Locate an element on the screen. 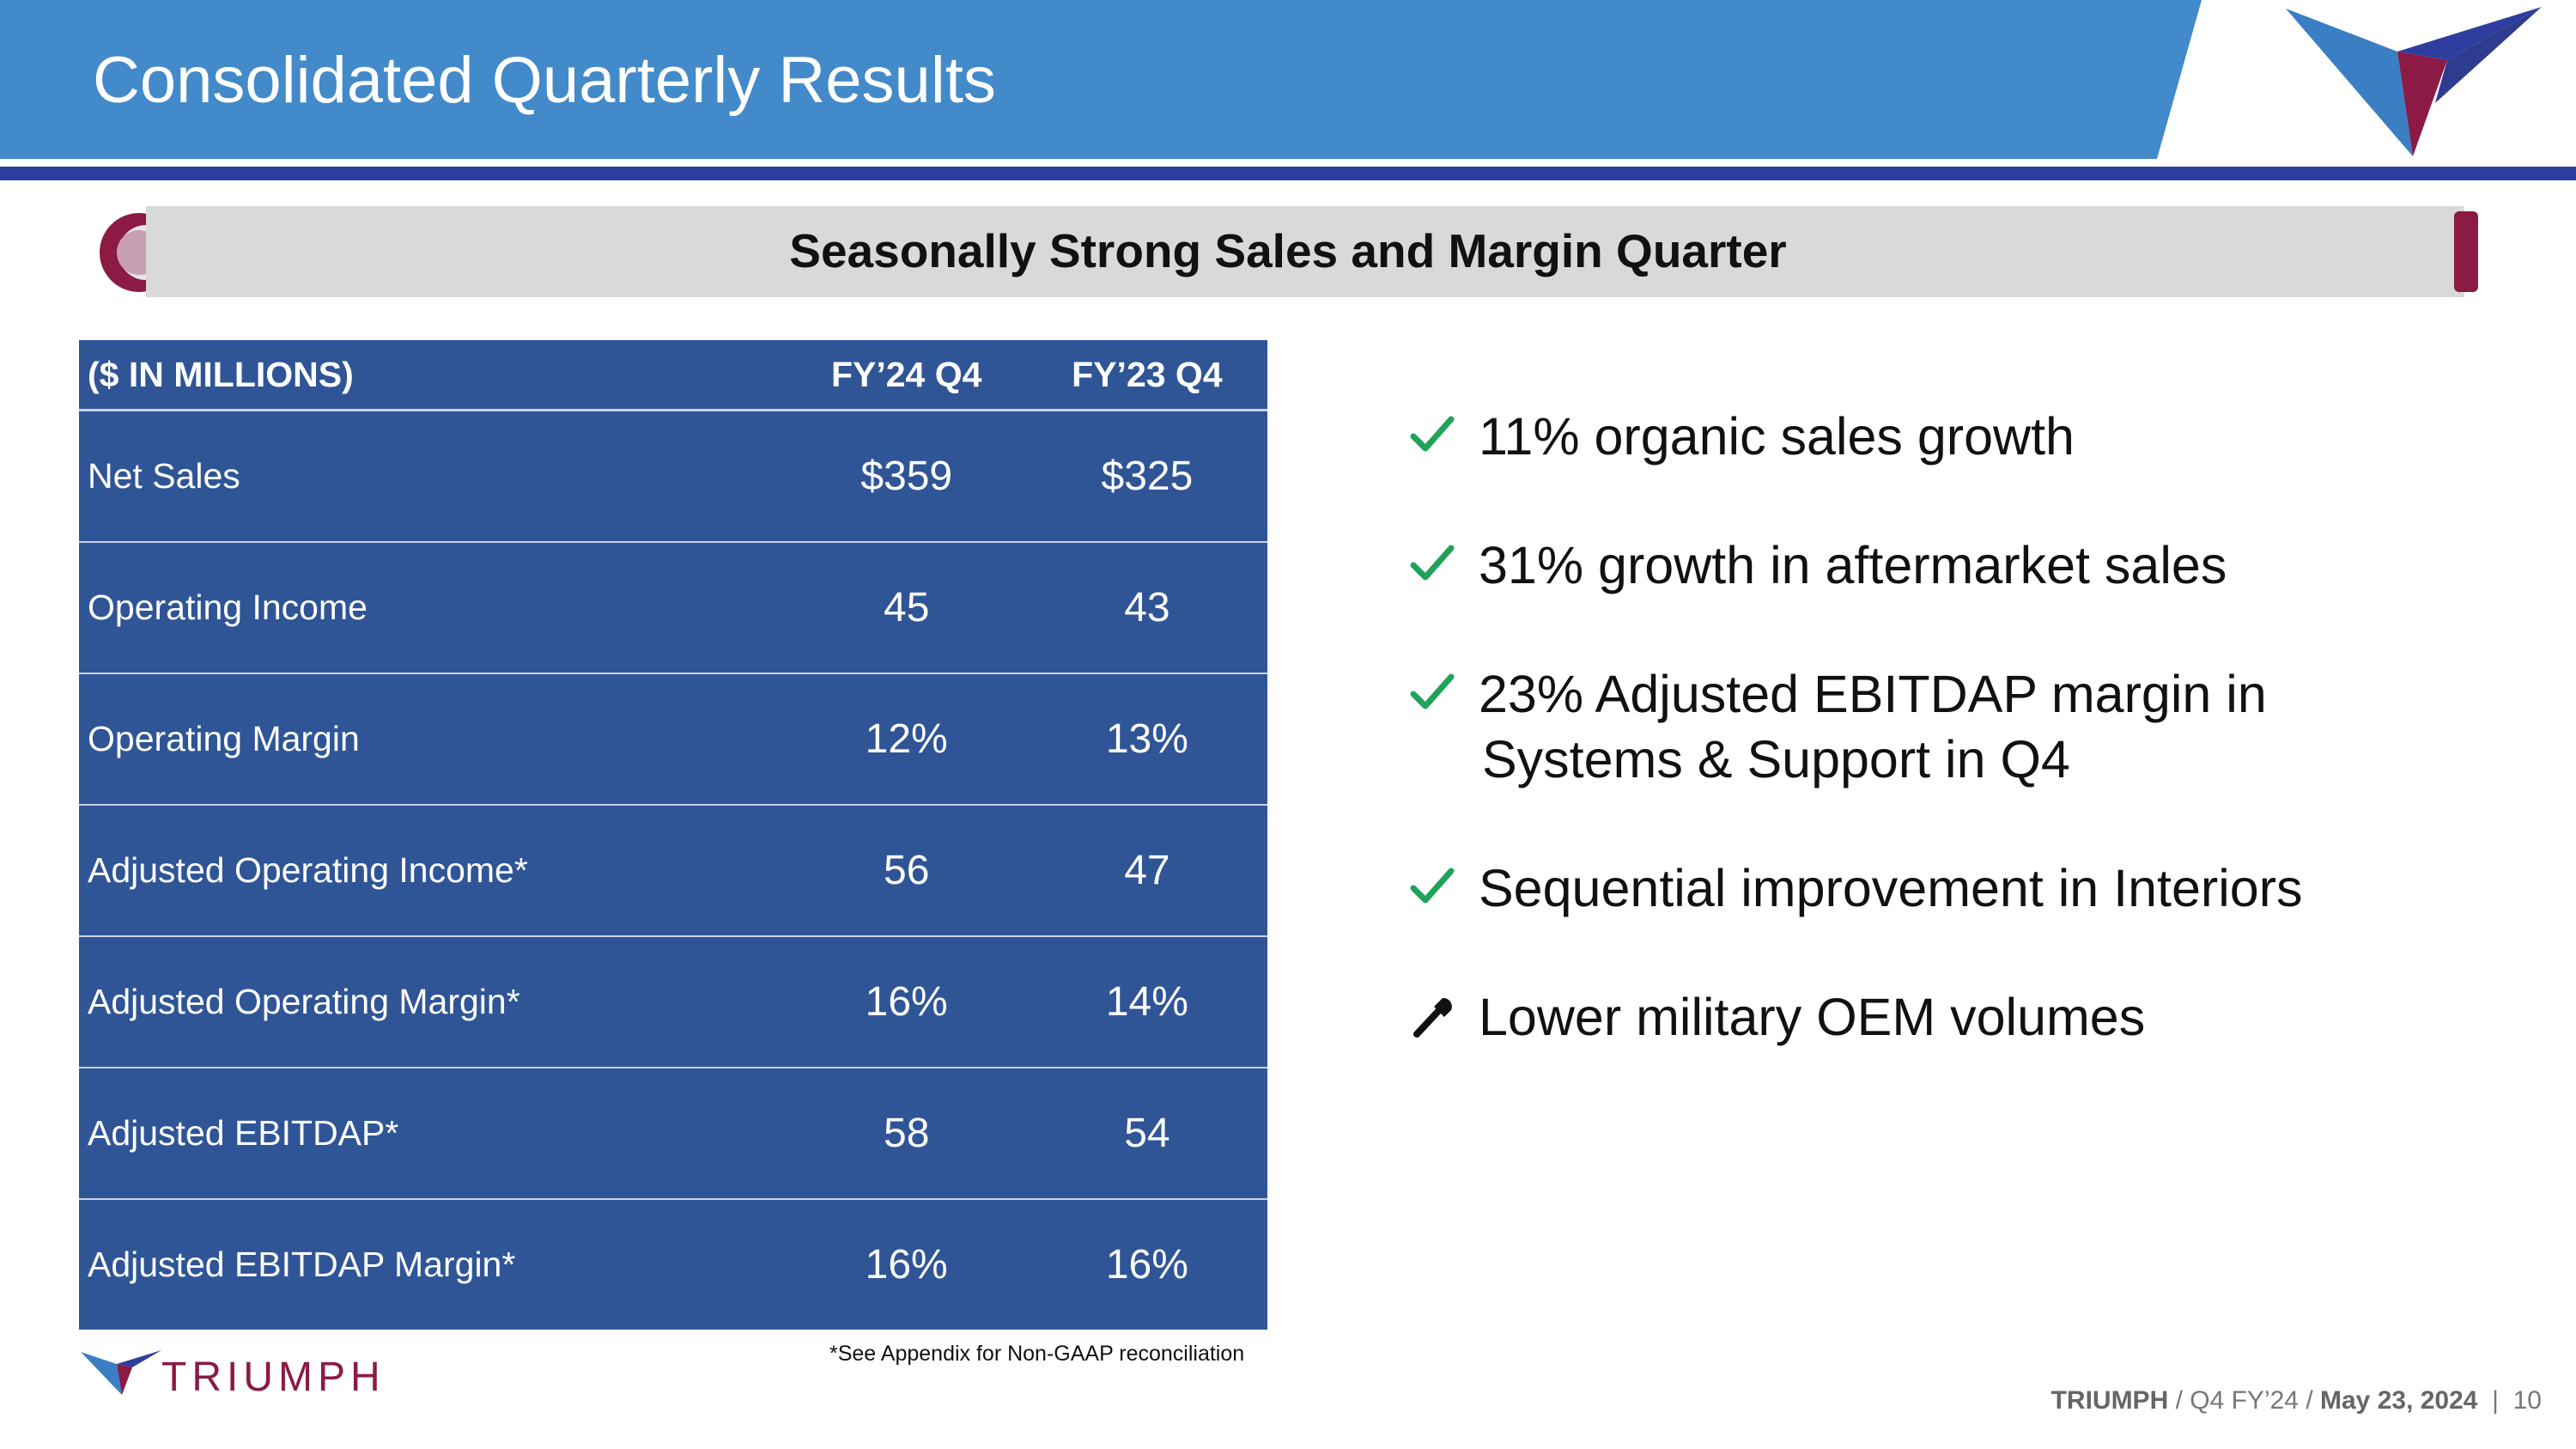 The height and width of the screenshot is (1449, 2576). fy23-value: 43 is located at coordinates (1146, 608).